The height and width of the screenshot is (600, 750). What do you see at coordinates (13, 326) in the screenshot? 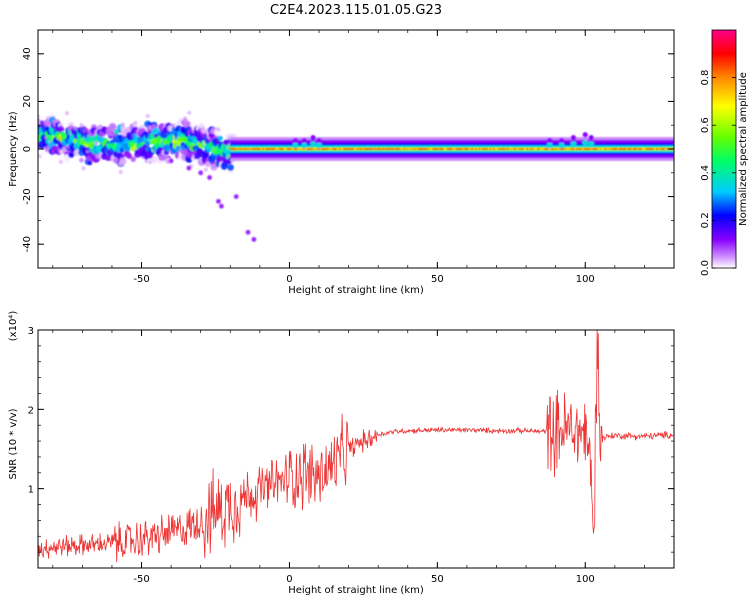
I see `bottom-y-exponent-label: (x10⁴)` at bounding box center [13, 326].